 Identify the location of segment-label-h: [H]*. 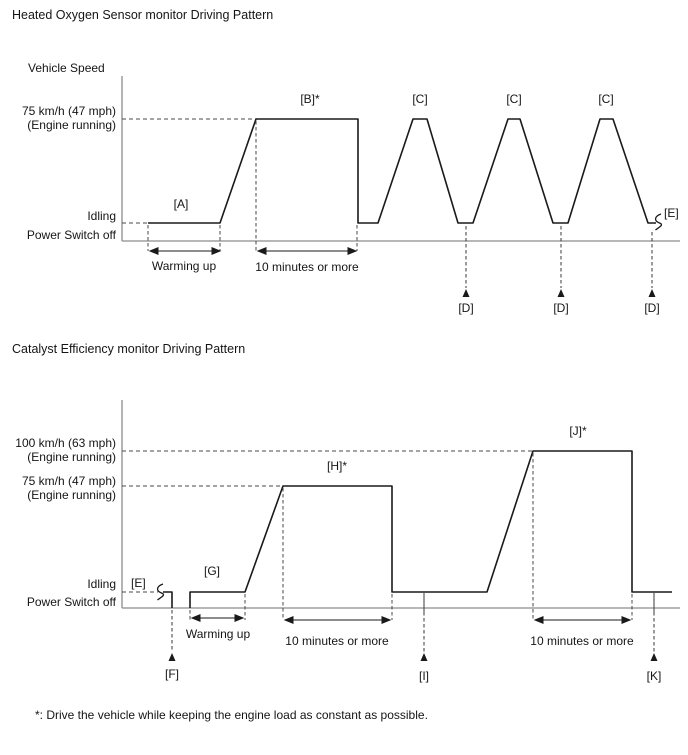
(337, 466).